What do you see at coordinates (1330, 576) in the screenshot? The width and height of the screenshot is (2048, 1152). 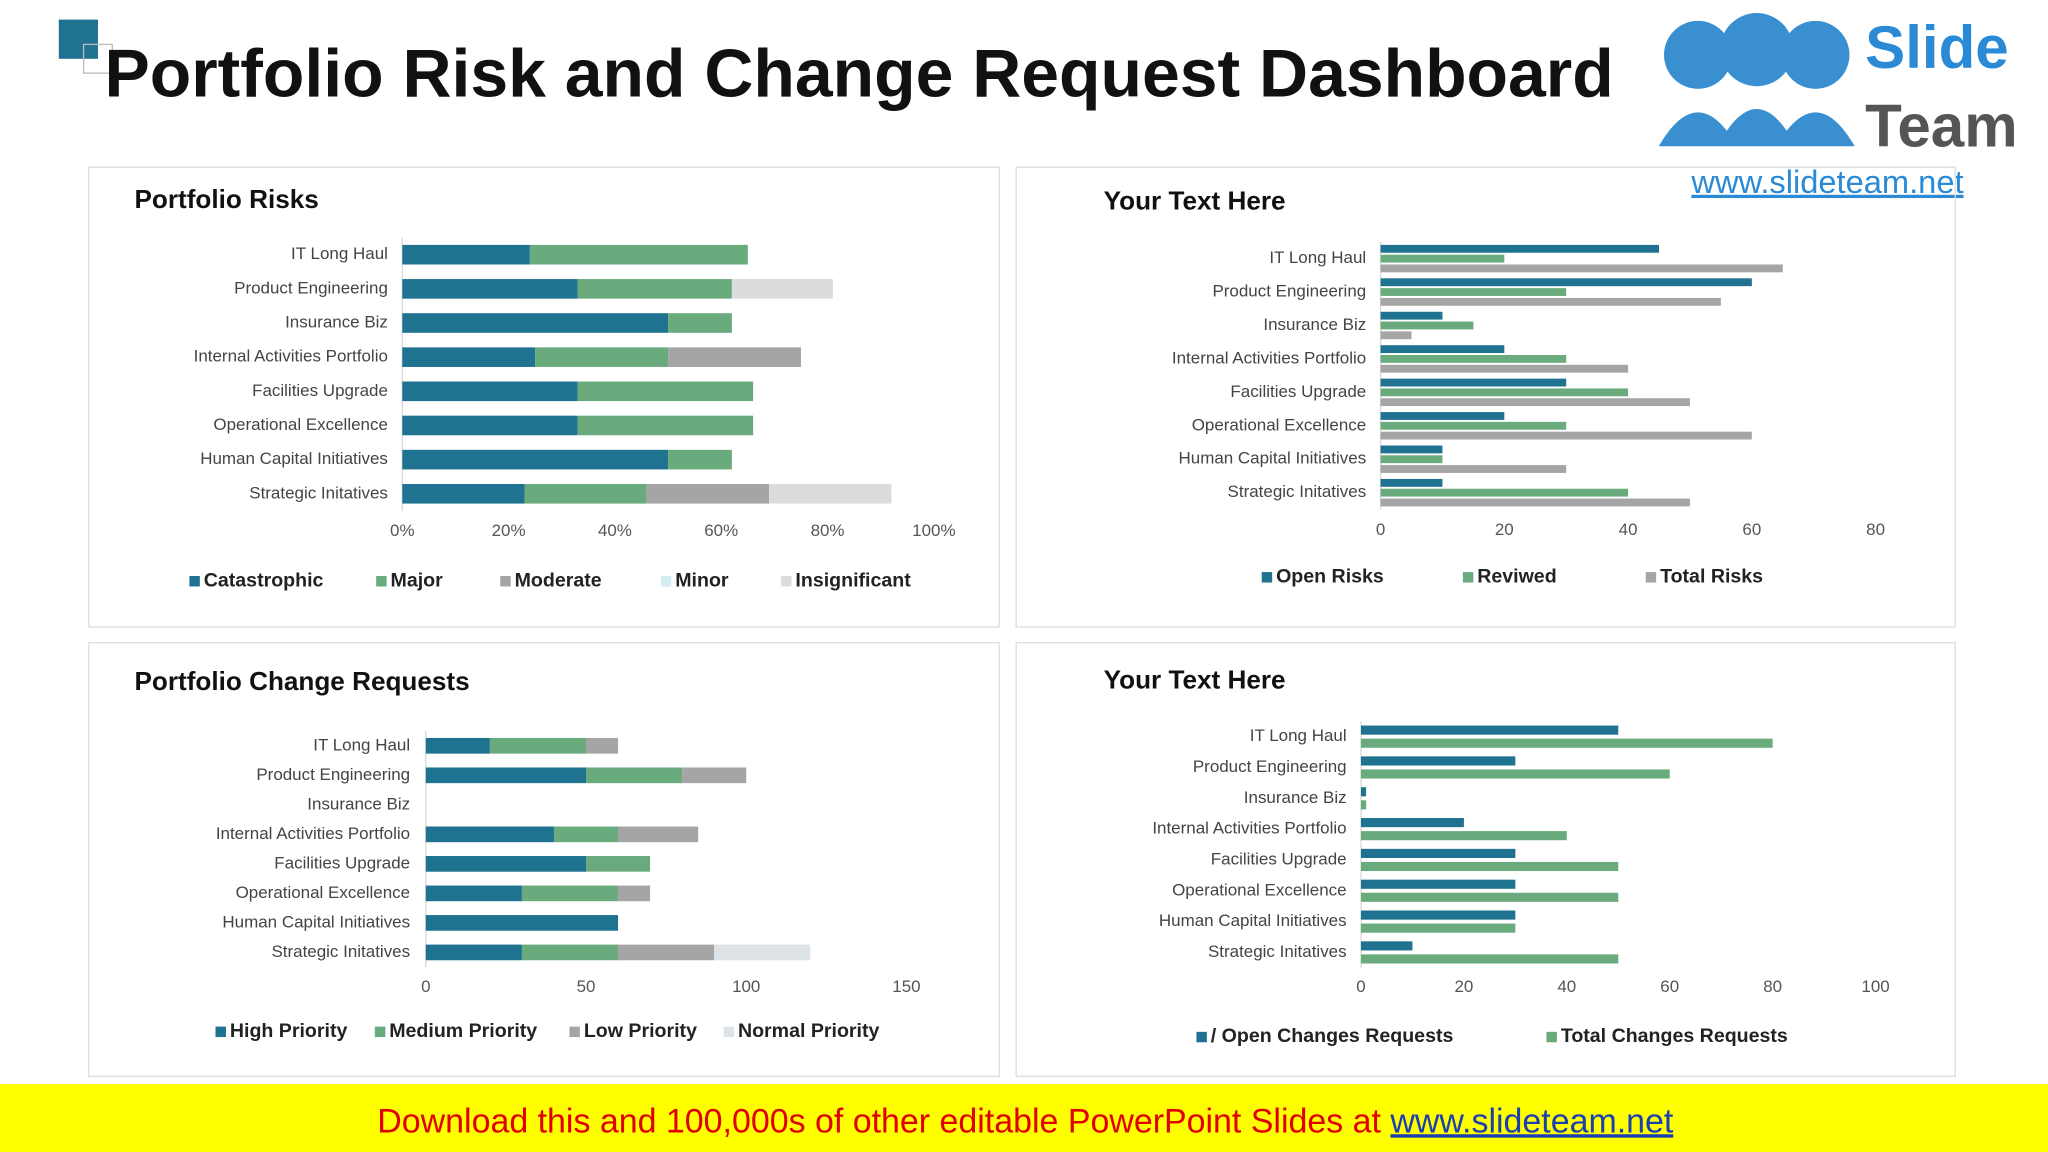 I see `legend-label: Open Risks` at bounding box center [1330, 576].